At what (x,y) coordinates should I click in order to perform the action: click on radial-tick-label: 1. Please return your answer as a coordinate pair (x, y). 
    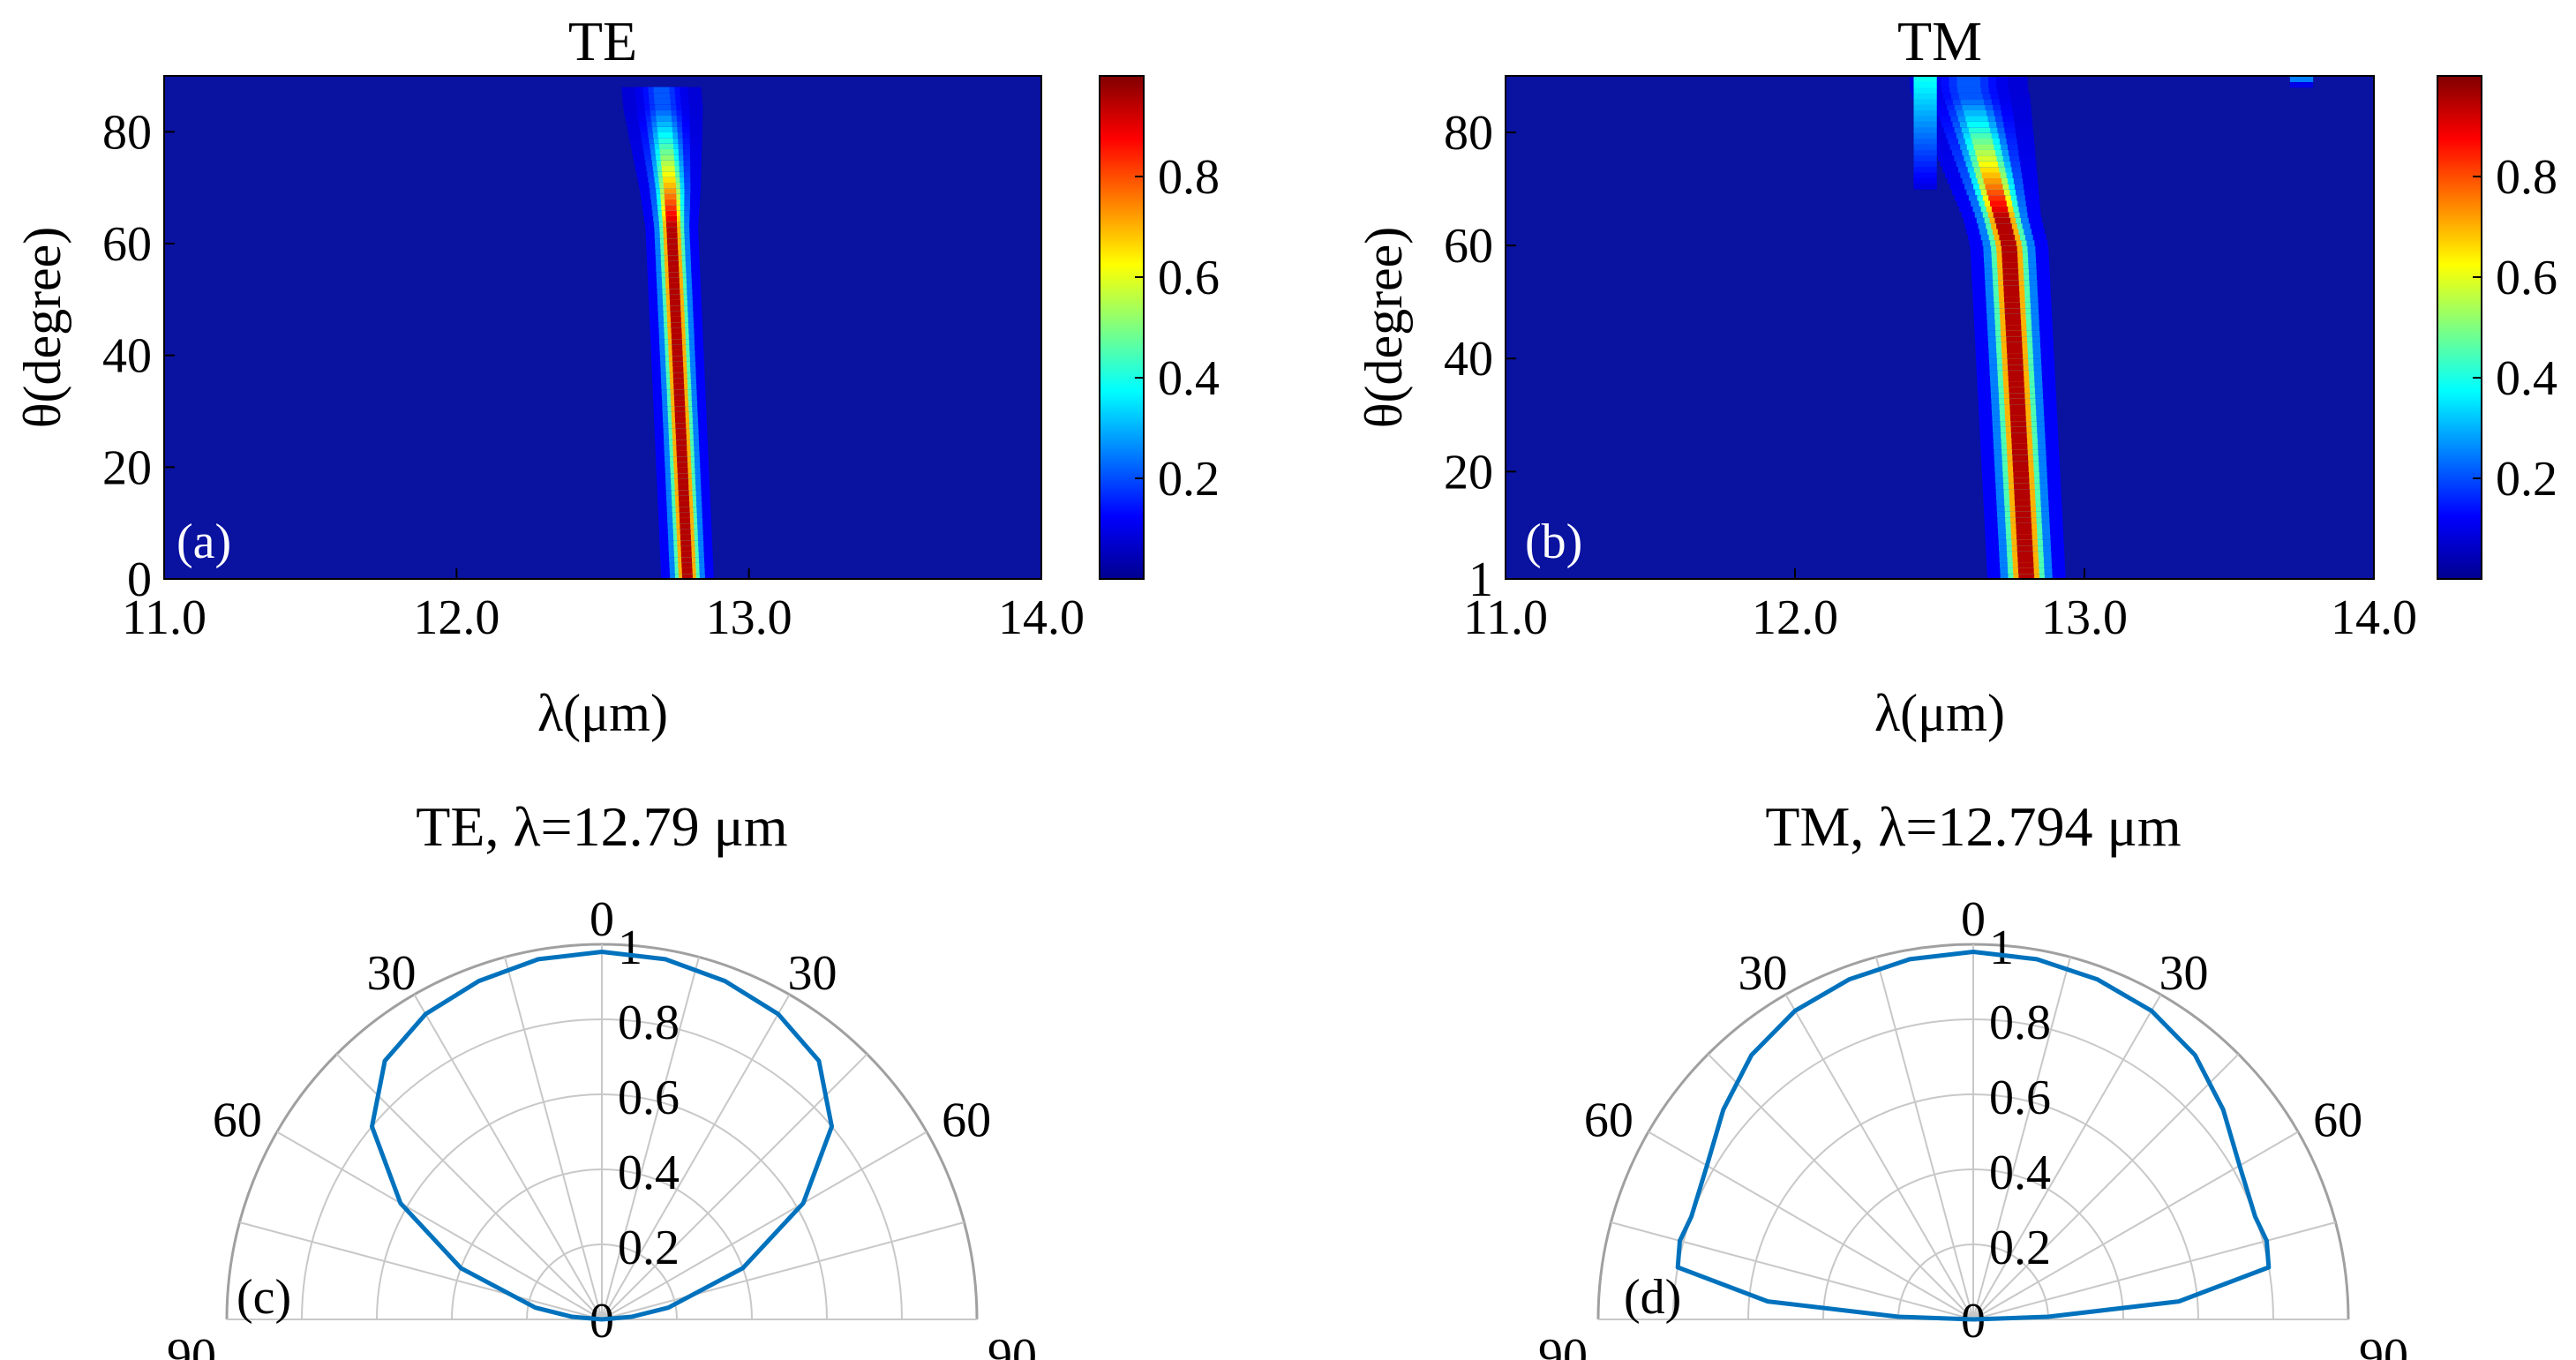
    Looking at the image, I should click on (630, 947).